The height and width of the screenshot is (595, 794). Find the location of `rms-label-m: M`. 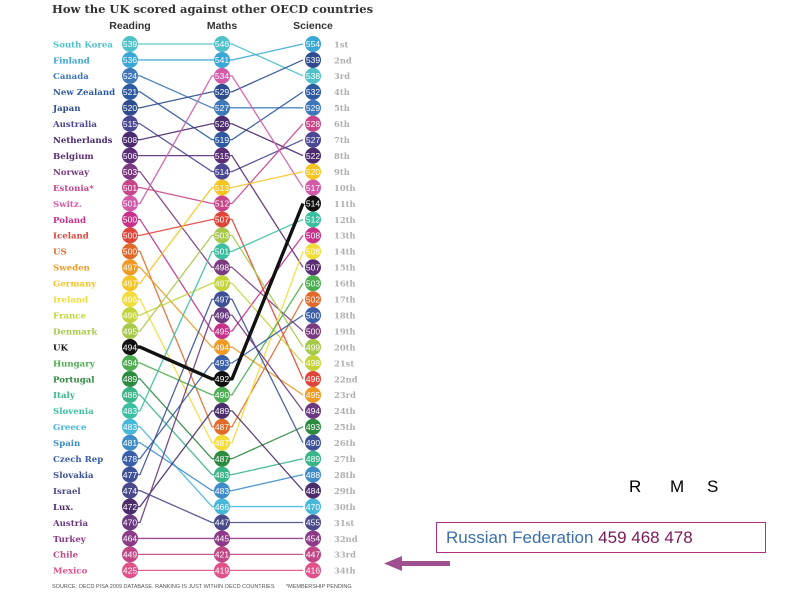

rms-label-m: M is located at coordinates (677, 486).